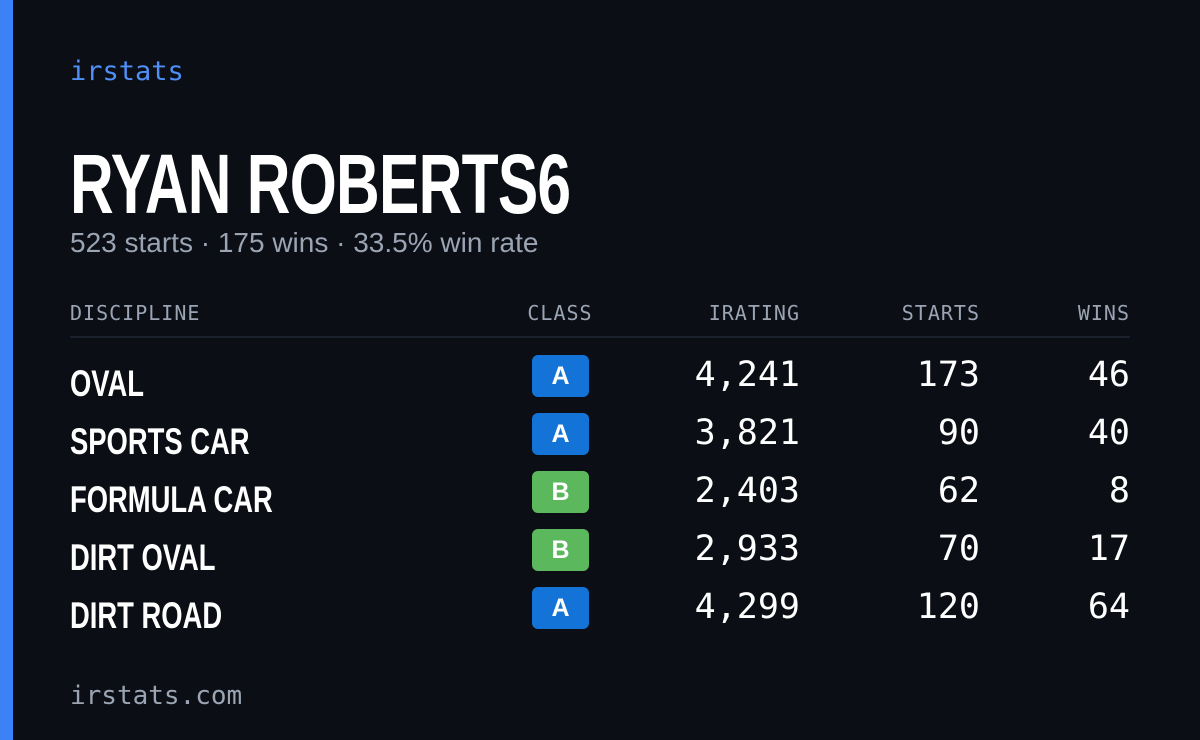 Image resolution: width=1200 pixels, height=740 pixels. Describe the element at coordinates (747, 607) in the screenshot. I see `irating: 4,299` at that location.